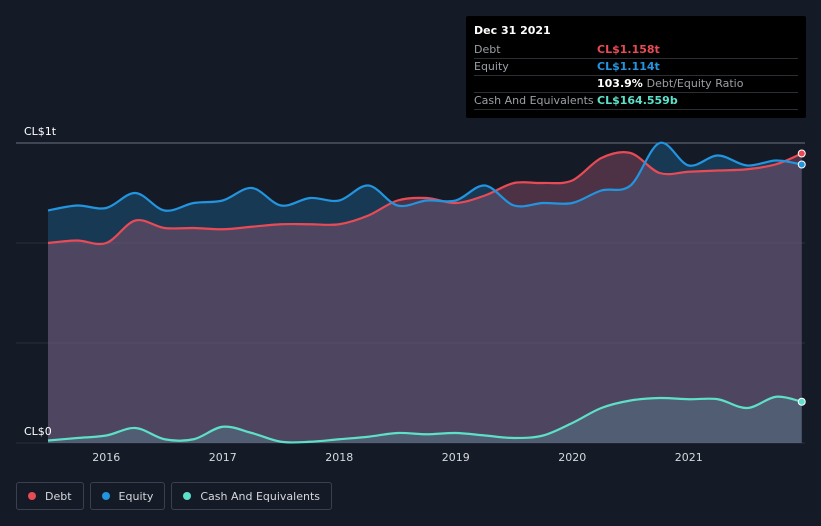 This screenshot has width=821, height=526. I want to click on legend-item-debt: Debt, so click(50, 496).